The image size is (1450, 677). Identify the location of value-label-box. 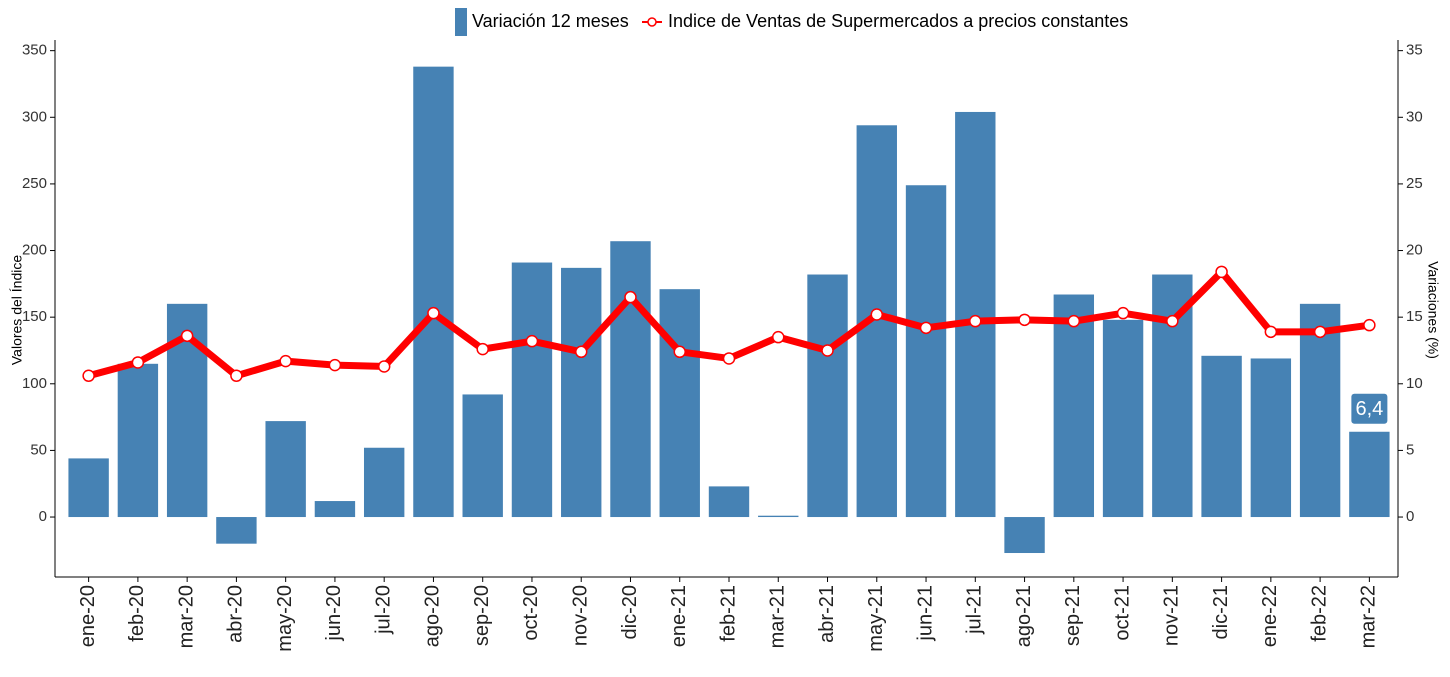
(1369, 408).